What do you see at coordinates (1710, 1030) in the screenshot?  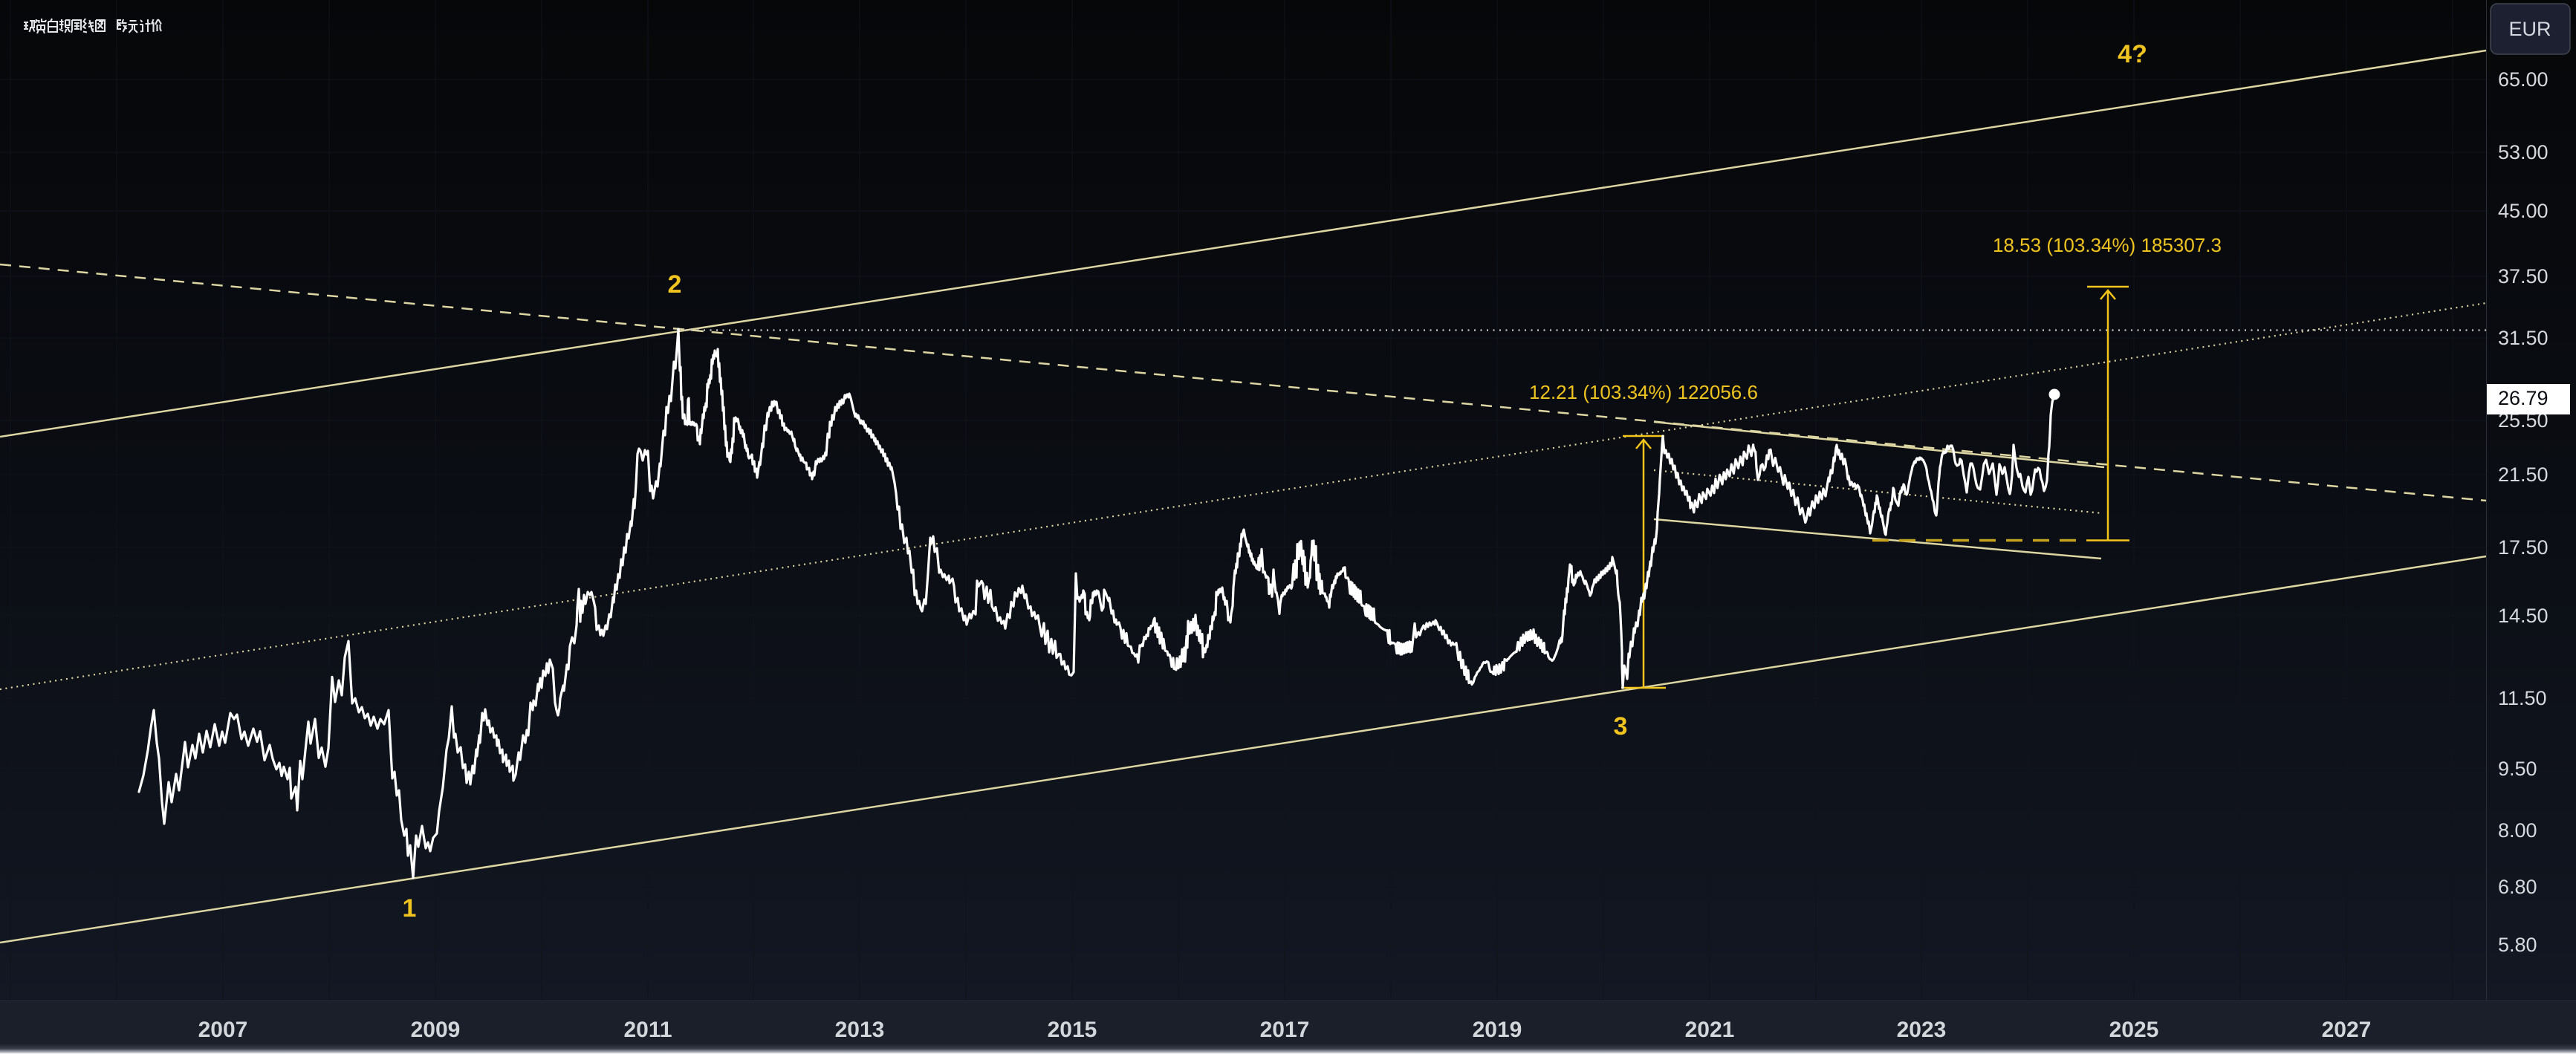 I see `svg-text: 2021` at bounding box center [1710, 1030].